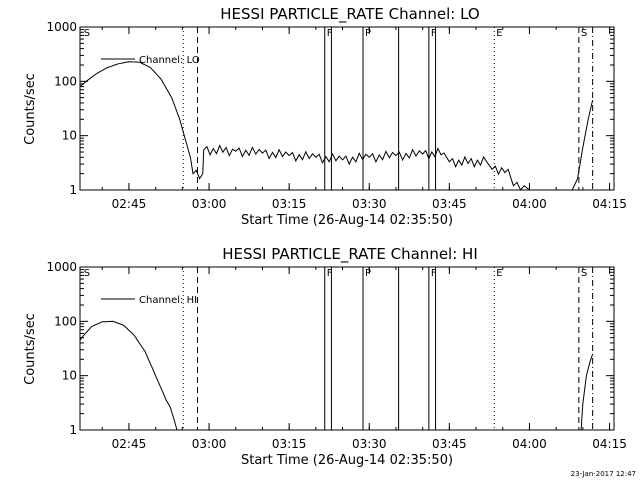 This screenshot has width=640, height=485. Describe the element at coordinates (350, 254) in the screenshot. I see `chart-title: HESSI PARTICLE_RATE Channel: HI` at that location.